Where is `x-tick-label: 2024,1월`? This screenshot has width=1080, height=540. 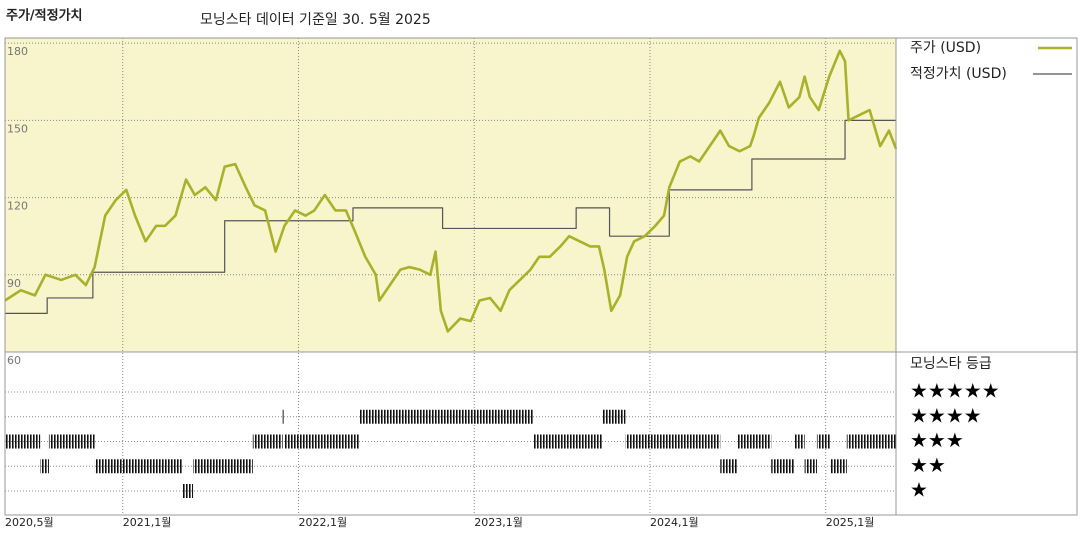
x-tick-label: 2024,1월 is located at coordinates (674, 522).